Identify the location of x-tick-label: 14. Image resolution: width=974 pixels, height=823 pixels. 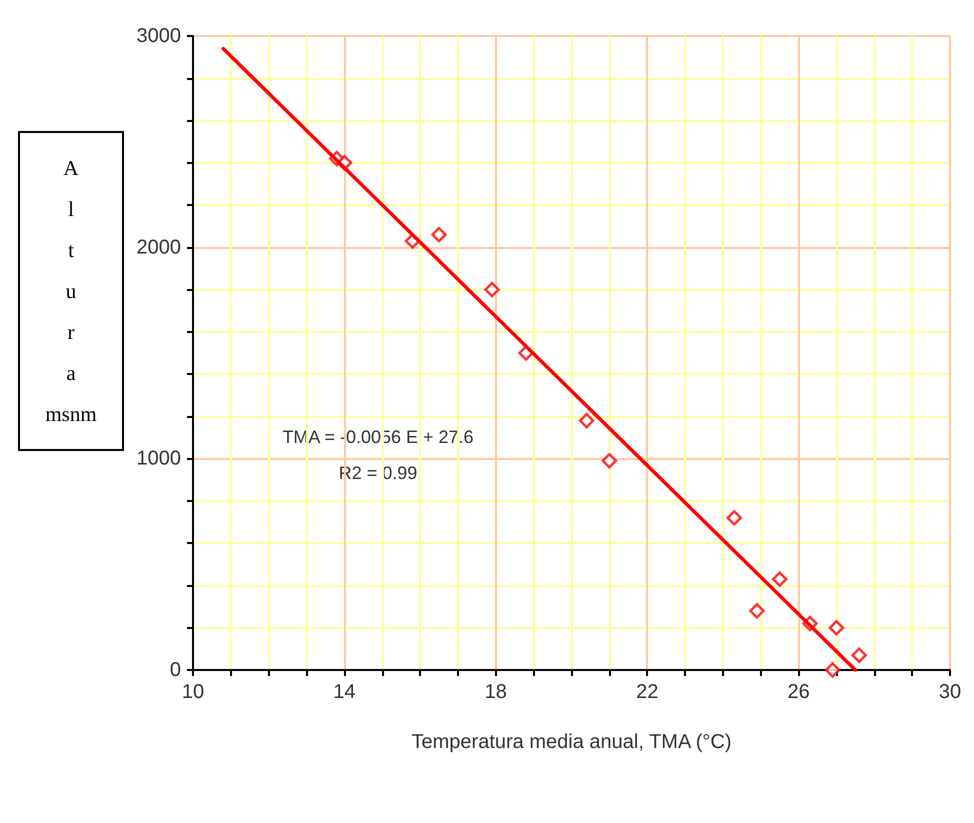
(344, 692).